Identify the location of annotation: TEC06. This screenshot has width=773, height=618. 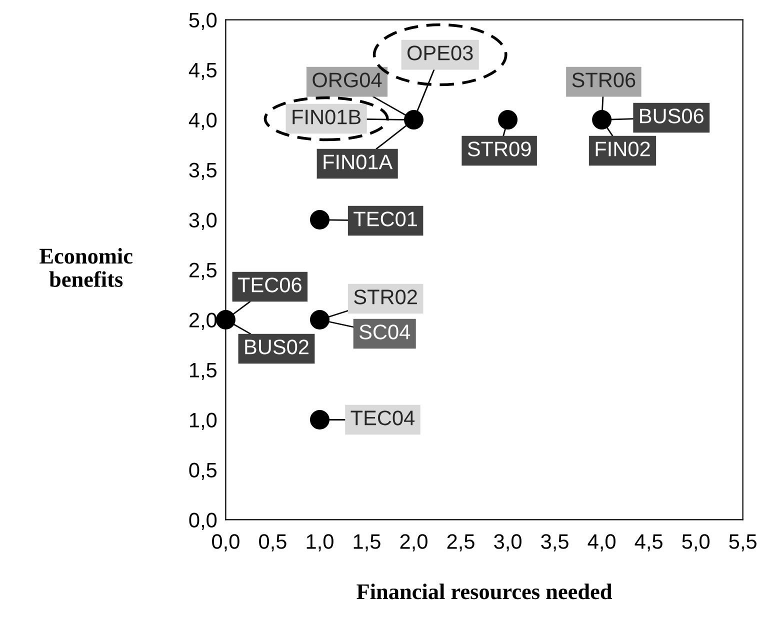
(270, 285).